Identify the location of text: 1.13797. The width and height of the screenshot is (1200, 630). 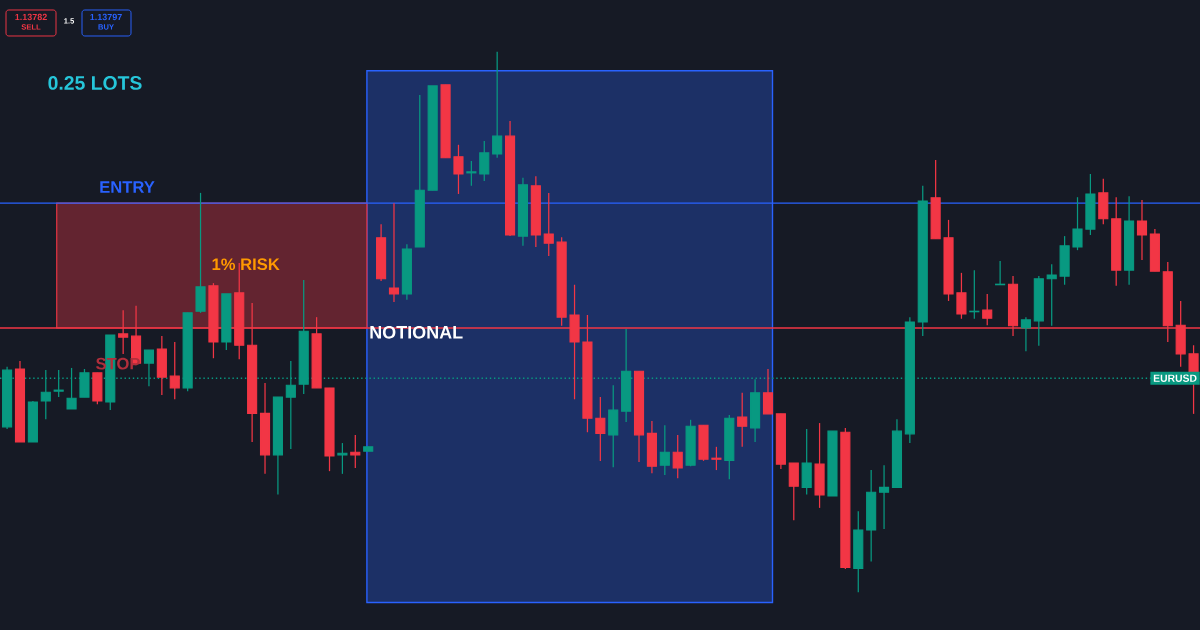
(106, 17).